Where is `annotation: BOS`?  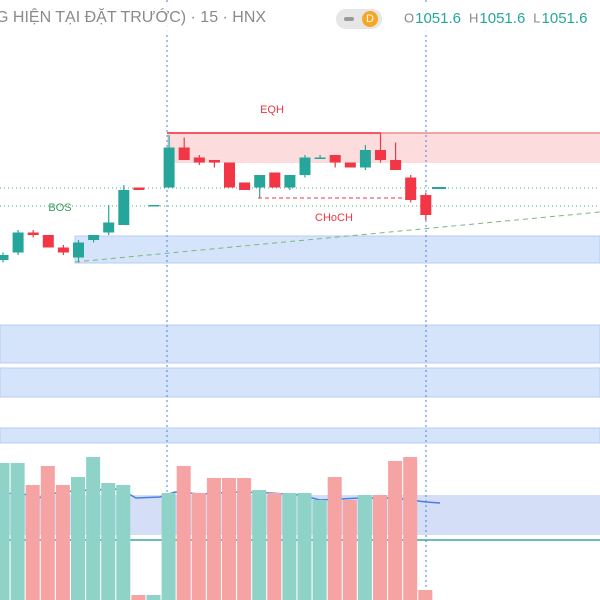
annotation: BOS is located at coordinates (59, 208).